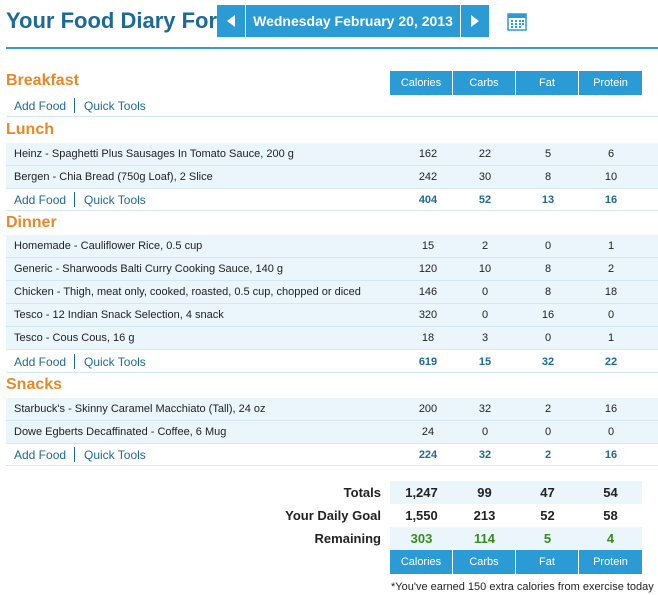 This screenshot has width=658, height=595. Describe the element at coordinates (115, 362) in the screenshot. I see `dinner-quick-tools-link: Quick Tools` at that location.